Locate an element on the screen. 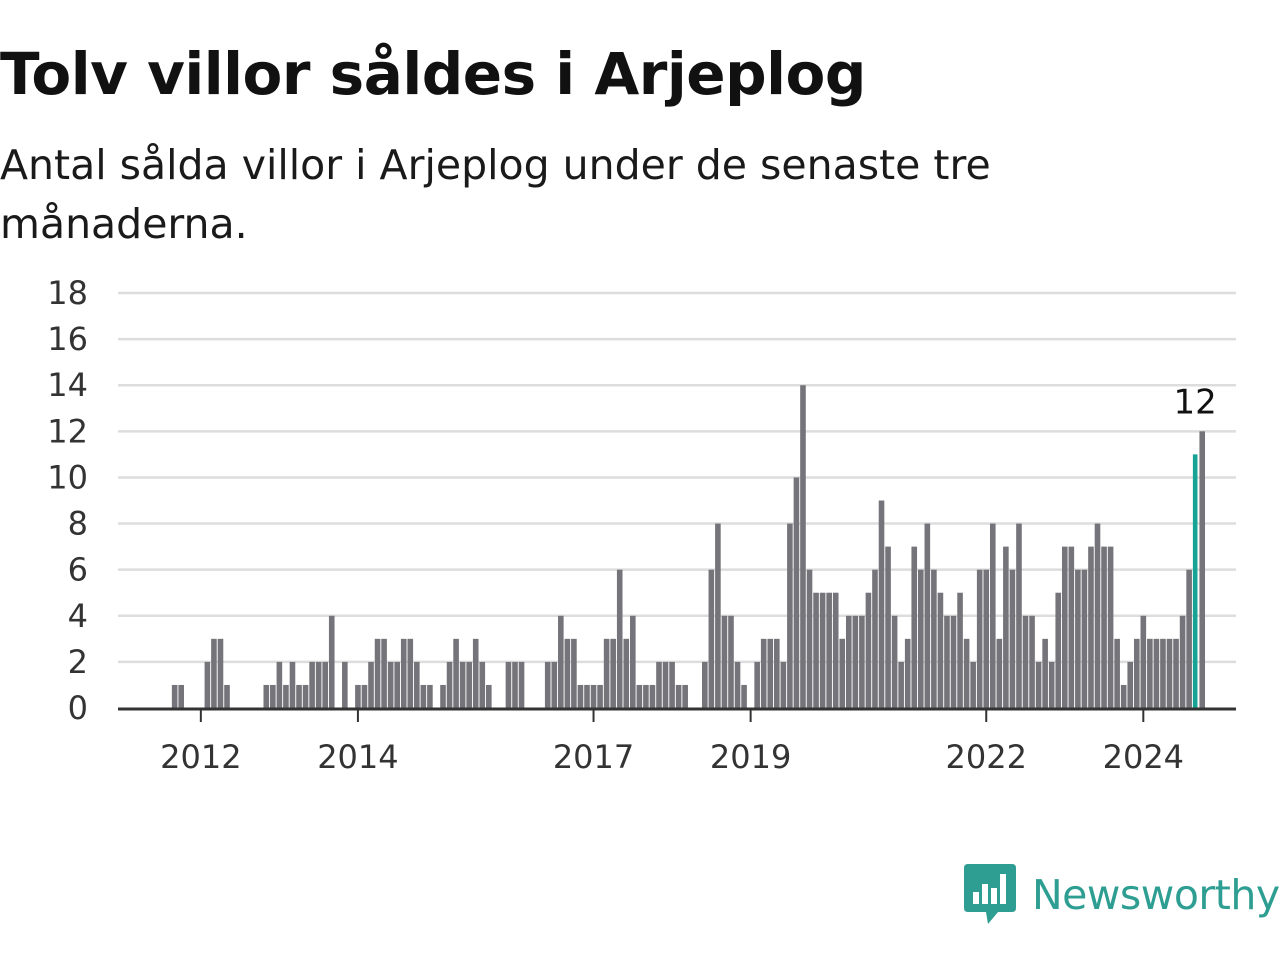  y-axis-ticks: 0 2 4 6 8 10 12 14 16 18 is located at coordinates (67, 500).